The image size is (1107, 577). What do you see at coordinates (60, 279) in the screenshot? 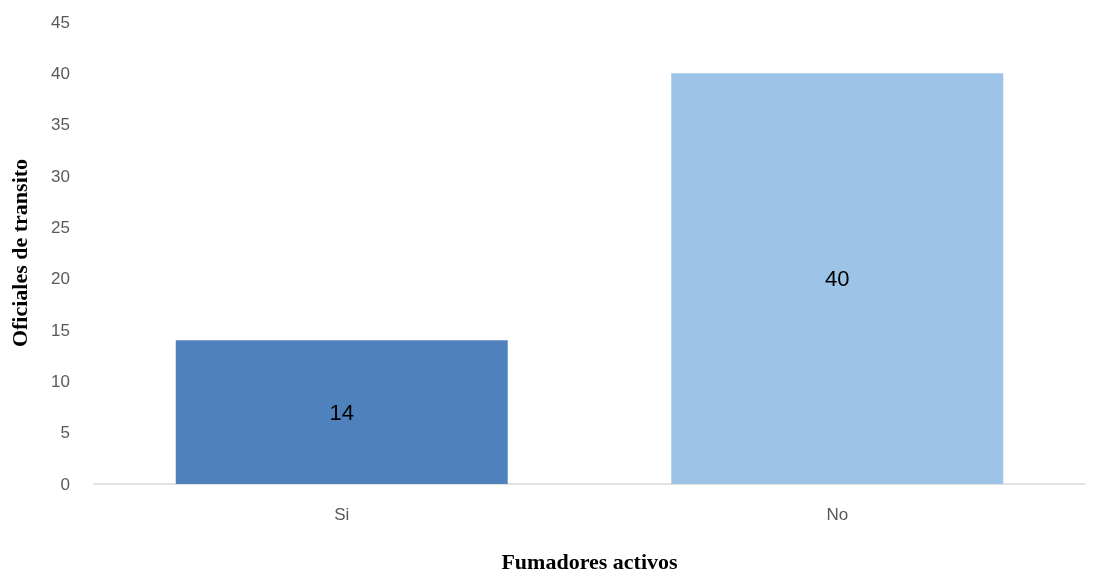
I see `y-tick-label: 20` at bounding box center [60, 279].